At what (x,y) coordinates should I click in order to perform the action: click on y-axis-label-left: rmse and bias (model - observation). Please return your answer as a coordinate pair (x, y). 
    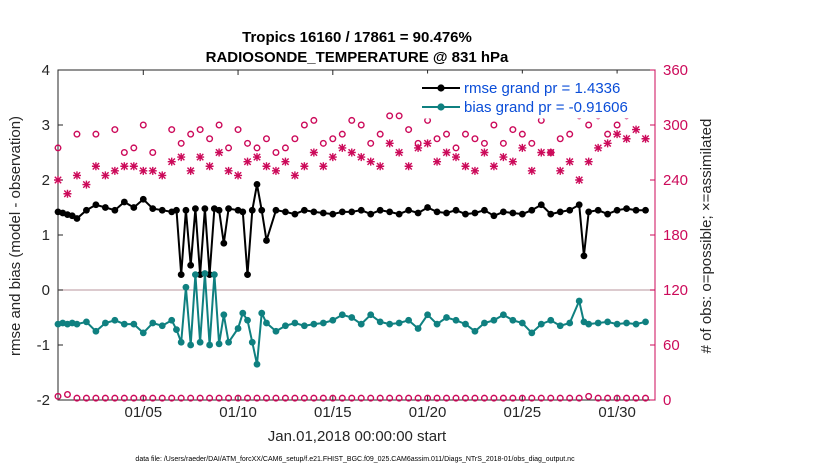
    Looking at the image, I should click on (15, 236).